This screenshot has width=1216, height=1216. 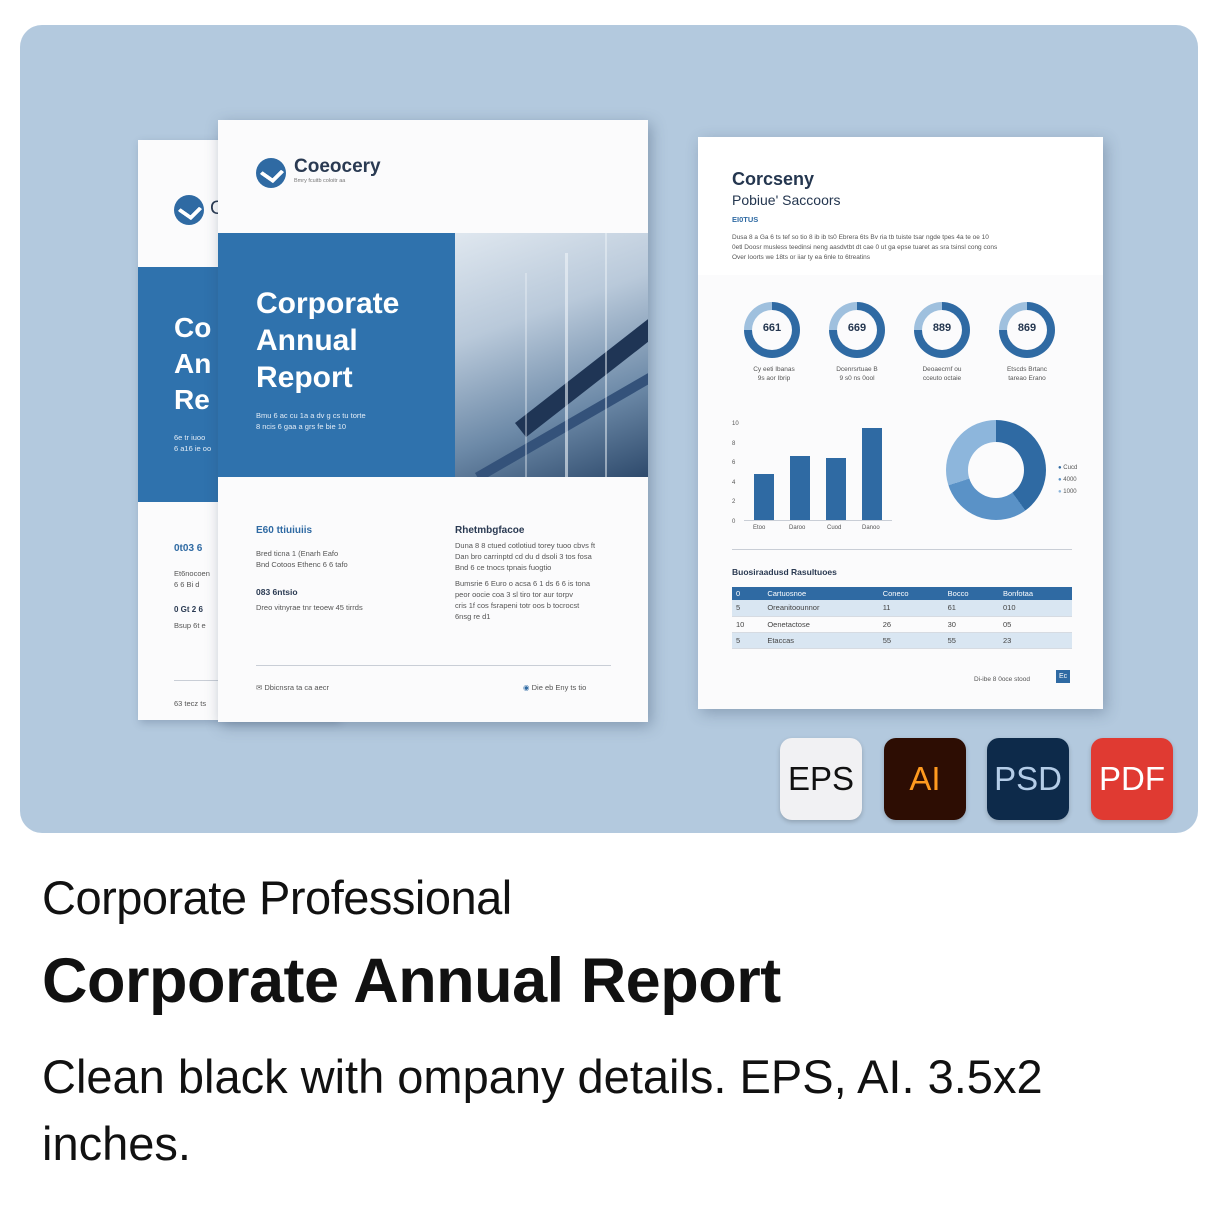 I want to click on kpi-caption: Dcenrsrtuae B 9 s0 ns 0ool, so click(x=857, y=374).